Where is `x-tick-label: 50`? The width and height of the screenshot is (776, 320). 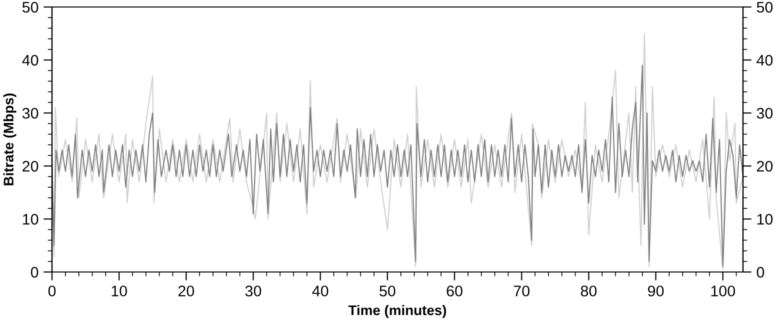
x-tick-label: 50 is located at coordinates (388, 291).